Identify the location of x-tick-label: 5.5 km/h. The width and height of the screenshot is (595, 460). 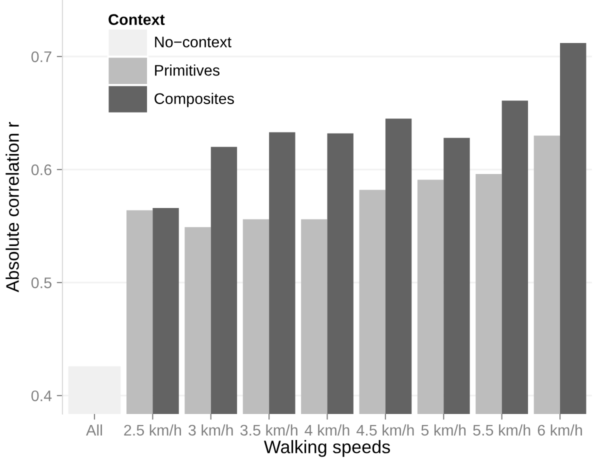
(501, 430).